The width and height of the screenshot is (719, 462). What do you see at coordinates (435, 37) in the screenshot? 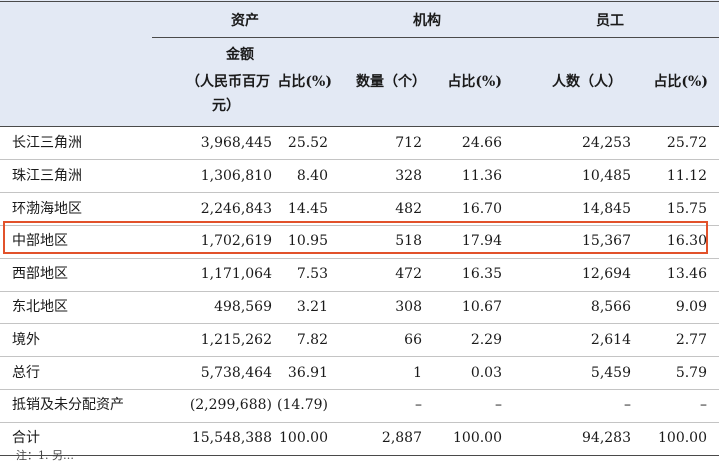
I see `group-header-rule` at bounding box center [435, 37].